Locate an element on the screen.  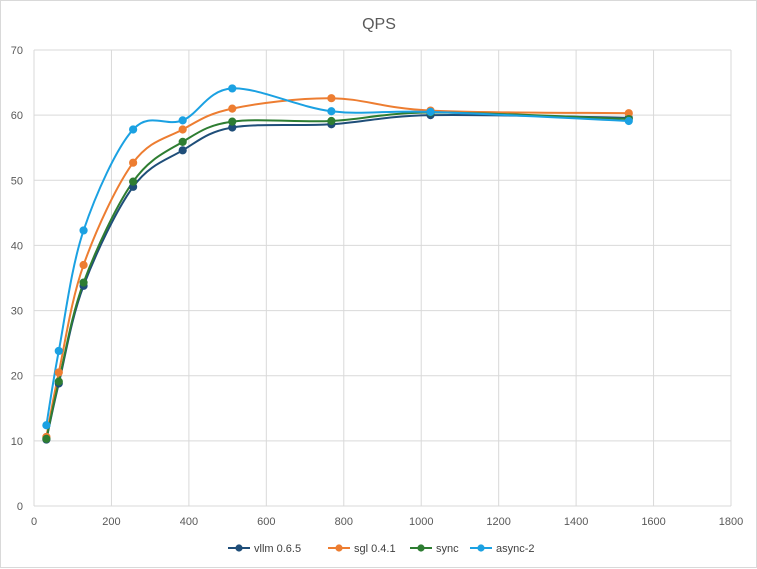
legend-item: sgl 0.4.1 is located at coordinates (362, 549).